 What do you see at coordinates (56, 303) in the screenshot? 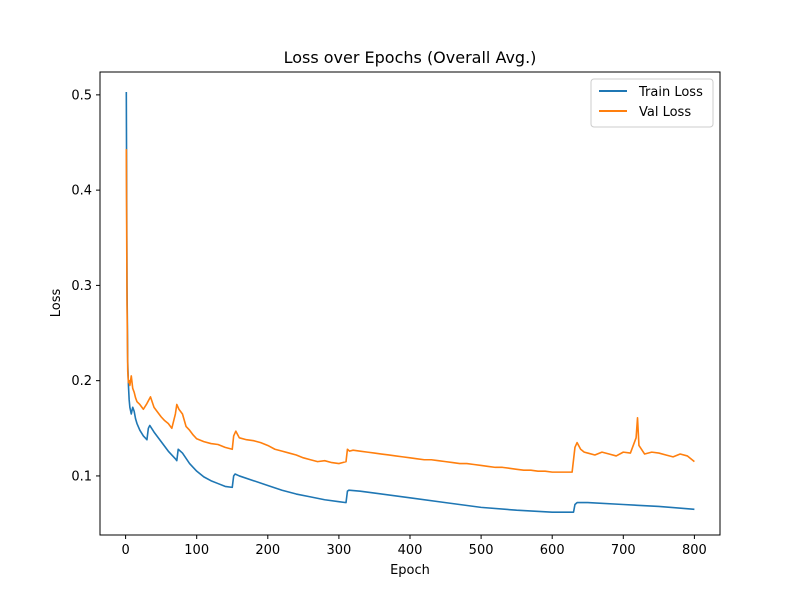
I see `y-axis-label: Loss` at bounding box center [56, 303].